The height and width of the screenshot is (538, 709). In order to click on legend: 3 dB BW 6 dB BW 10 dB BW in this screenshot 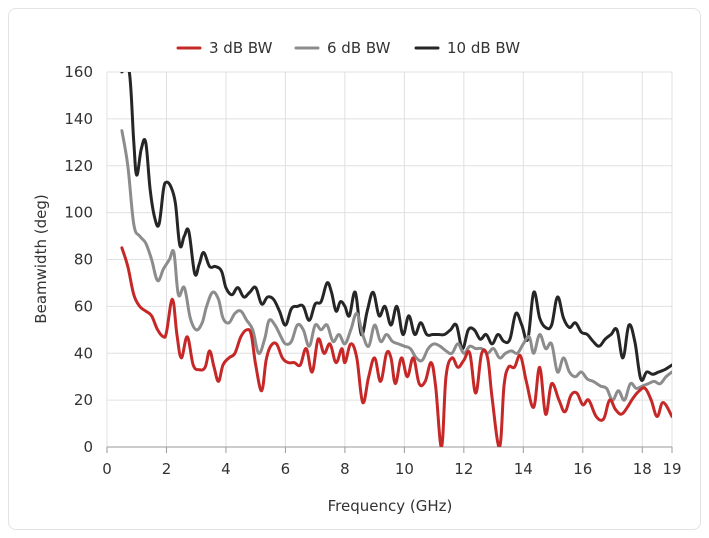, I will do `click(348, 48)`.